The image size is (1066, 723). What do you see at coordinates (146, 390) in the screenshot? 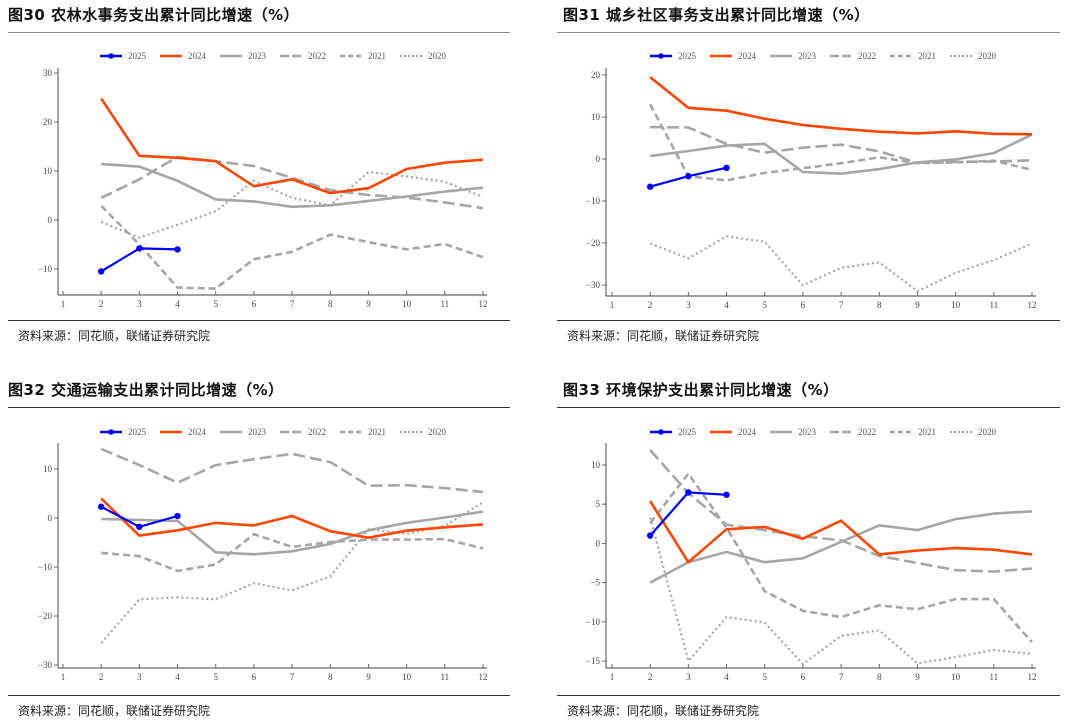
I see `chart-title: 图32 交通运输支出累计同比增速（%）` at bounding box center [146, 390].